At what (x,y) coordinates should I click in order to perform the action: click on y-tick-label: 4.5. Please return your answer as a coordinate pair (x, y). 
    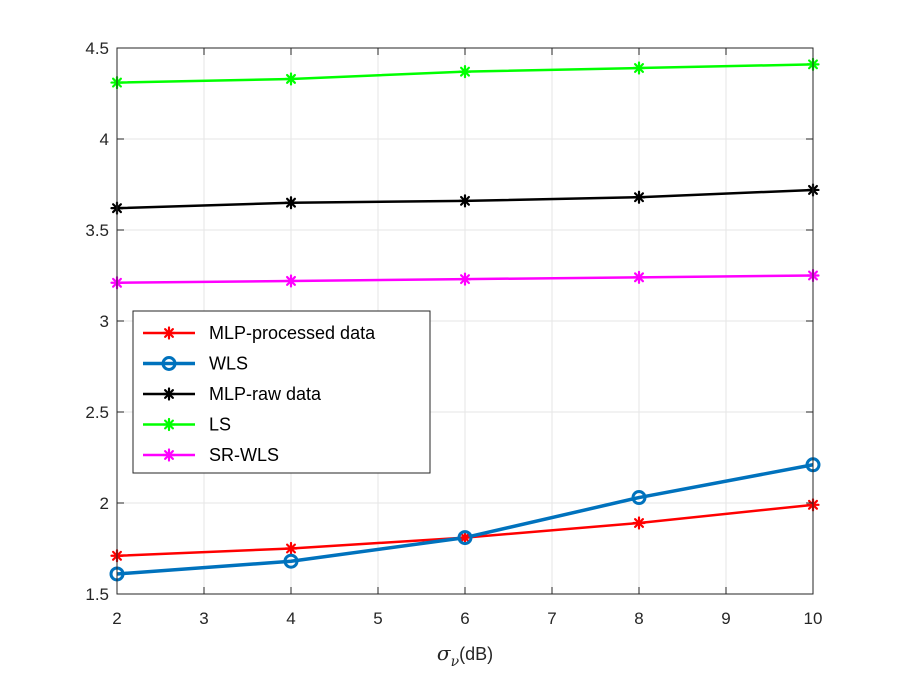
    Looking at the image, I should click on (97, 48).